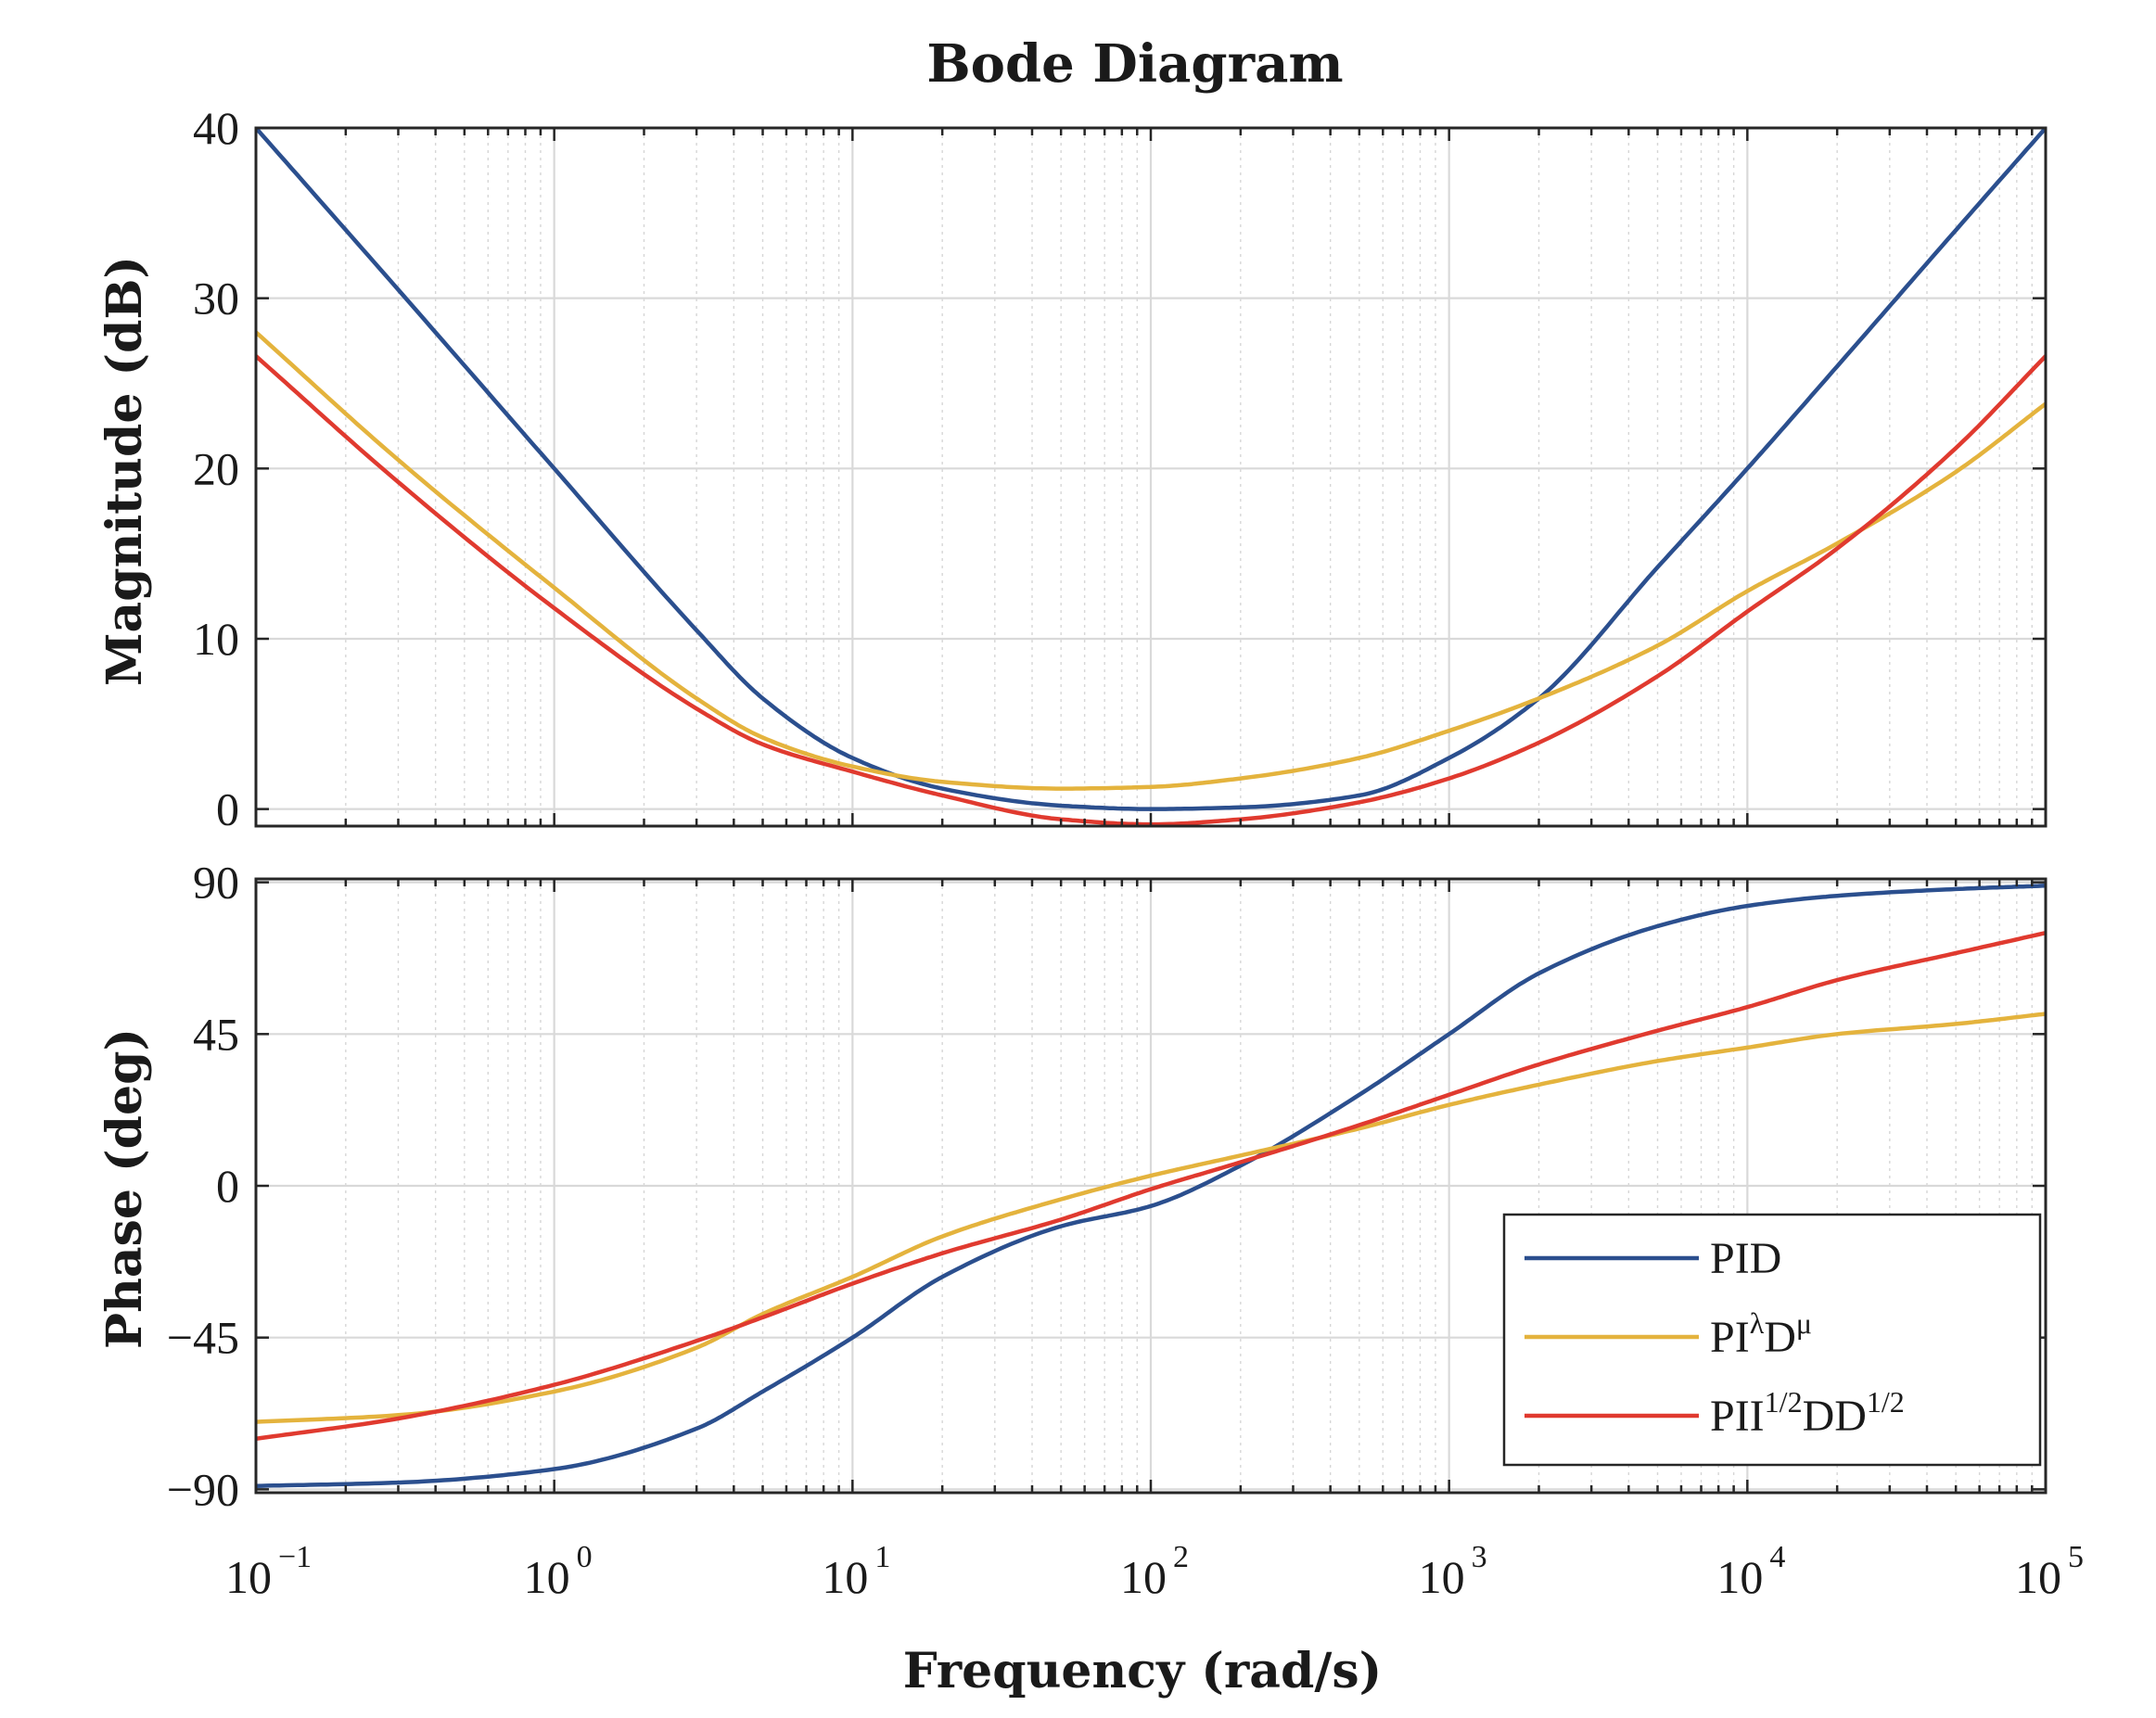  What do you see at coordinates (1804, 1323) in the screenshot?
I see `legend-label-superscript: μ` at bounding box center [1804, 1323].